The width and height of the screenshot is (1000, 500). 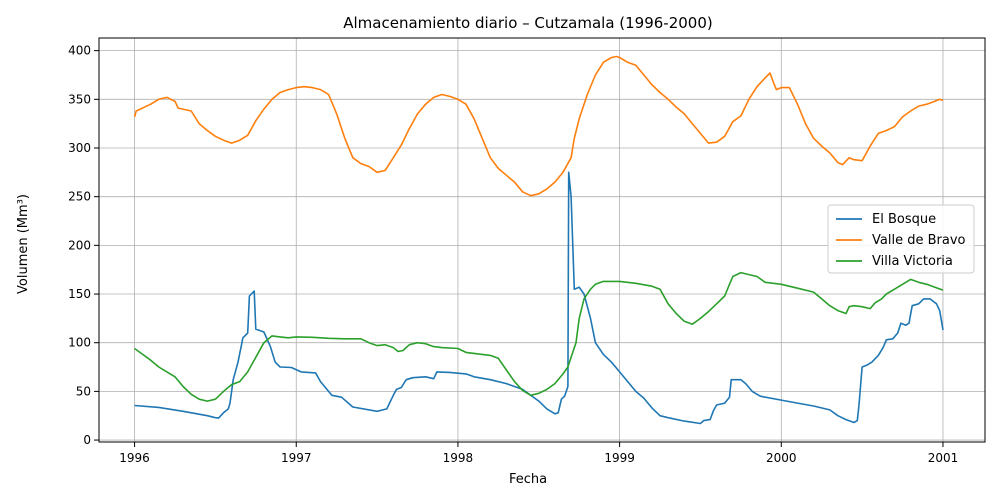 I want to click on y-tick-label: 400, so click(x=79, y=51).